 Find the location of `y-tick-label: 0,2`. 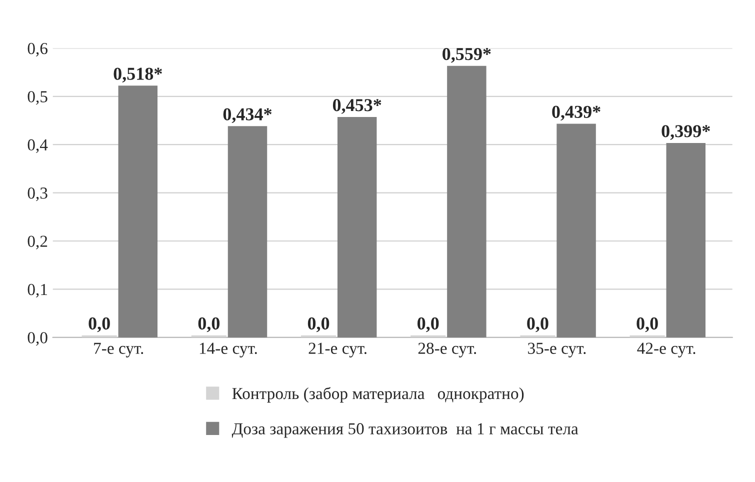

y-tick-label: 0,2 is located at coordinates (38, 243).